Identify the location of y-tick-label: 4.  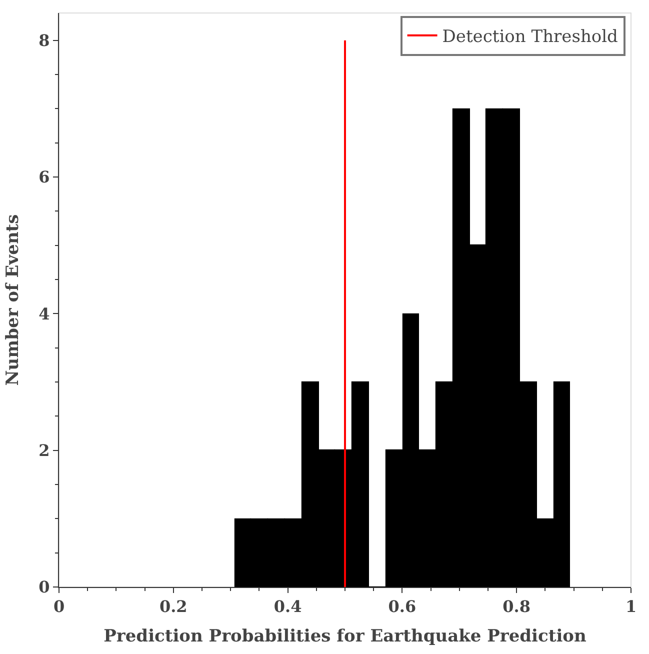
(44, 314).